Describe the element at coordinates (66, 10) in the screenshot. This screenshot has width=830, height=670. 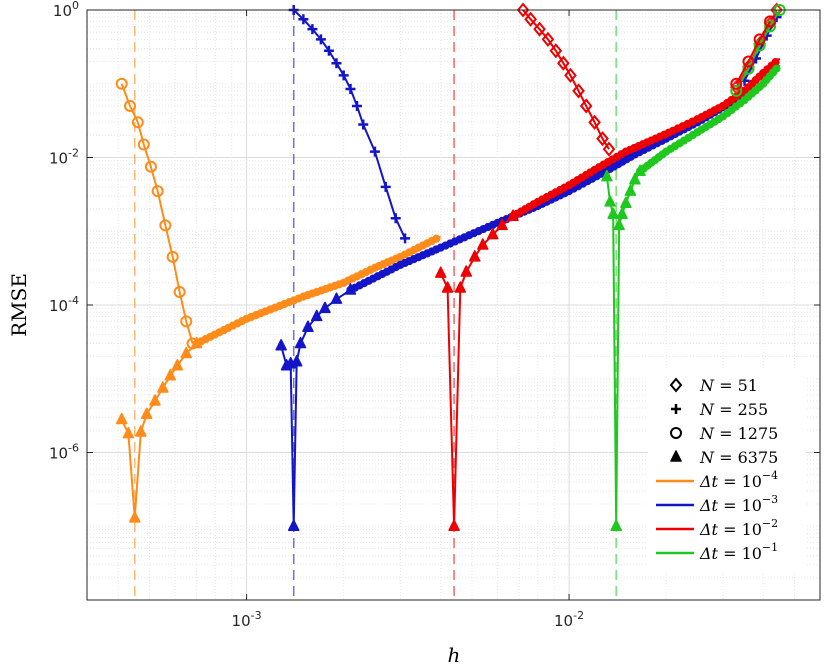
I see `y-tick-label: 10⁰` at that location.